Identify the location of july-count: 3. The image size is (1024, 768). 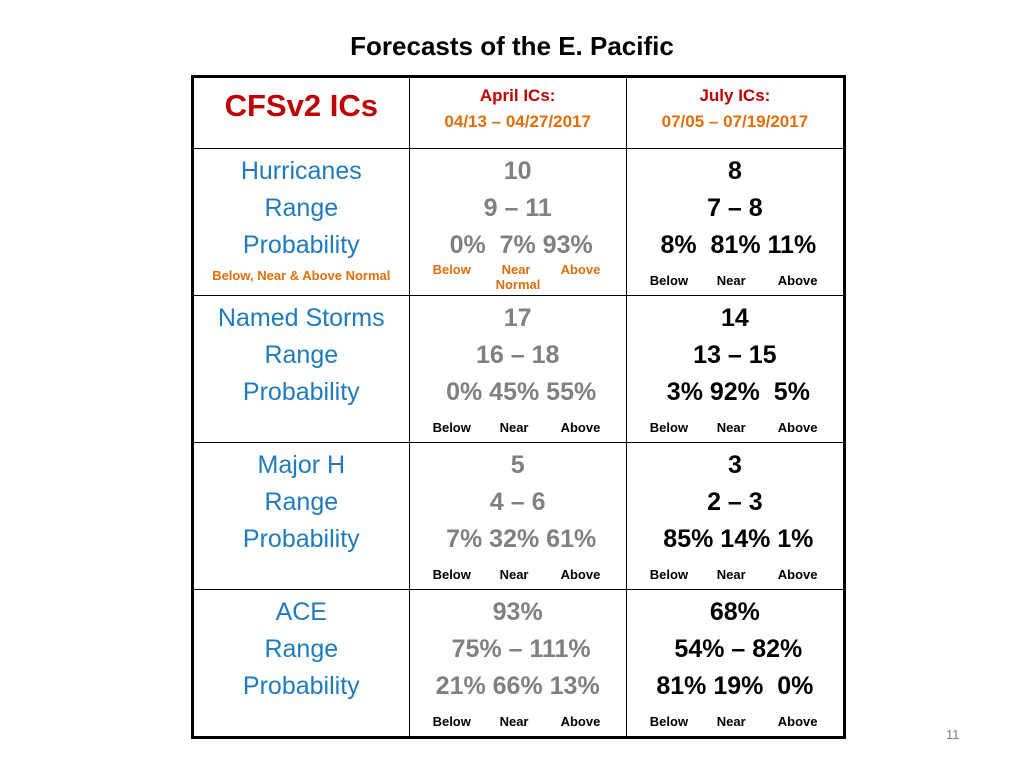
(734, 465).